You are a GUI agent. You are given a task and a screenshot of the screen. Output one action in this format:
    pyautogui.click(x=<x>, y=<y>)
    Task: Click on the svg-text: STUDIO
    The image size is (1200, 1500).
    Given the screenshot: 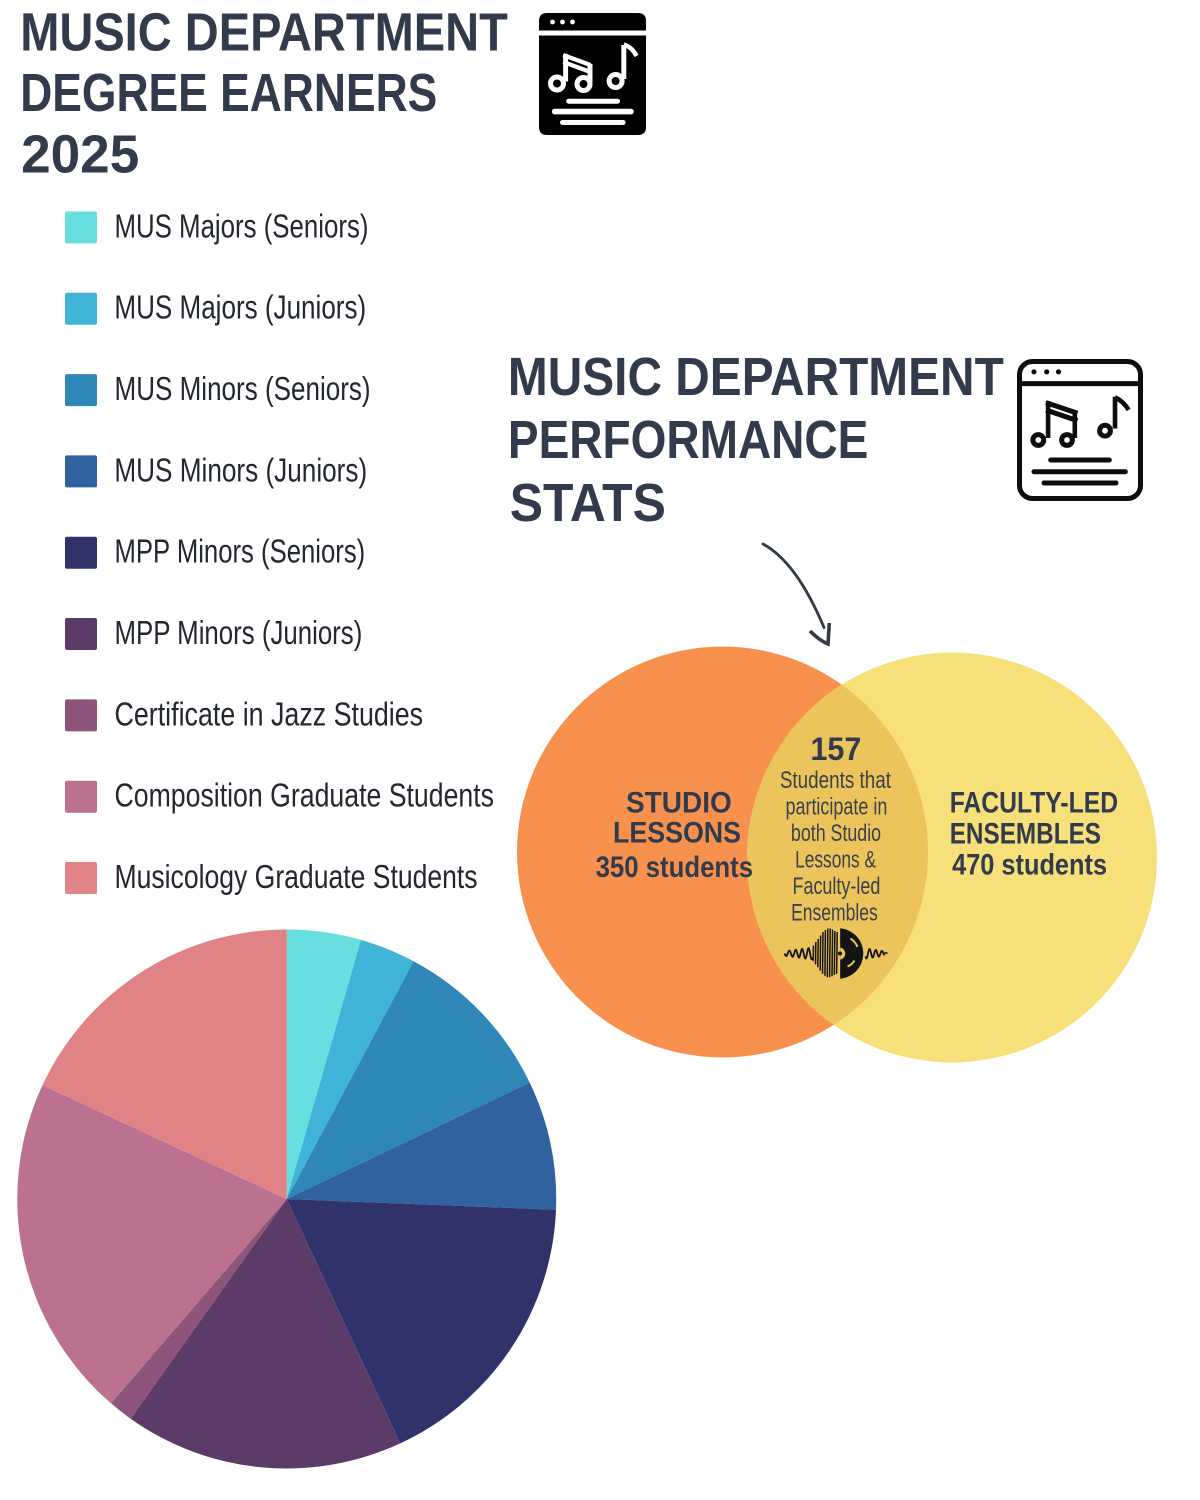 What is the action you would take?
    pyautogui.click(x=679, y=803)
    